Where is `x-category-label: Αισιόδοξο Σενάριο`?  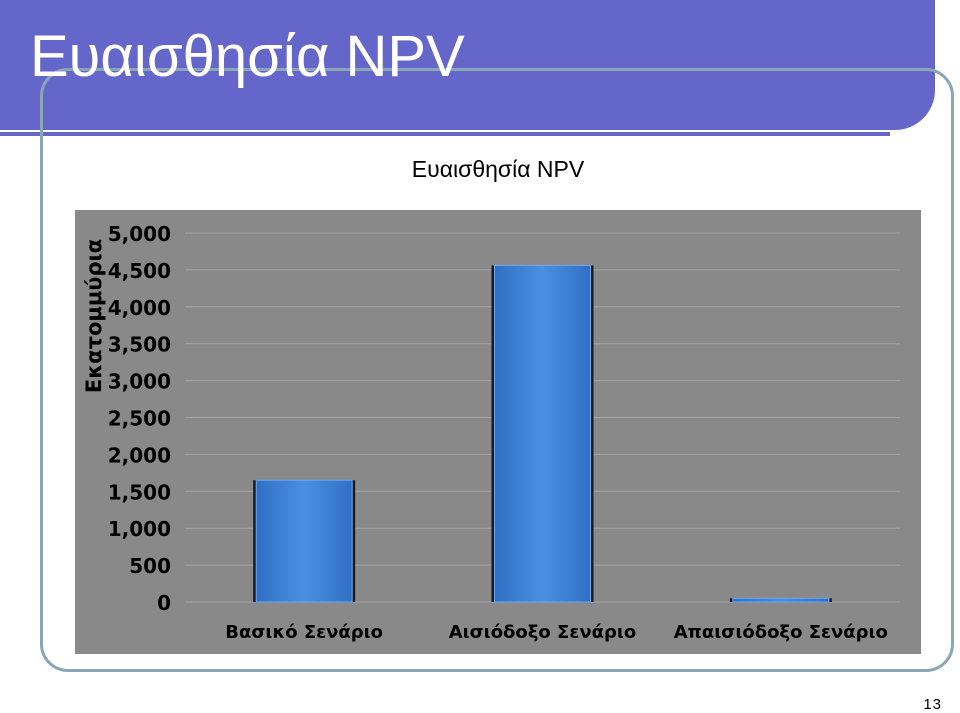 x-category-label: Αισιόδοξο Σενάριο is located at coordinates (543, 632).